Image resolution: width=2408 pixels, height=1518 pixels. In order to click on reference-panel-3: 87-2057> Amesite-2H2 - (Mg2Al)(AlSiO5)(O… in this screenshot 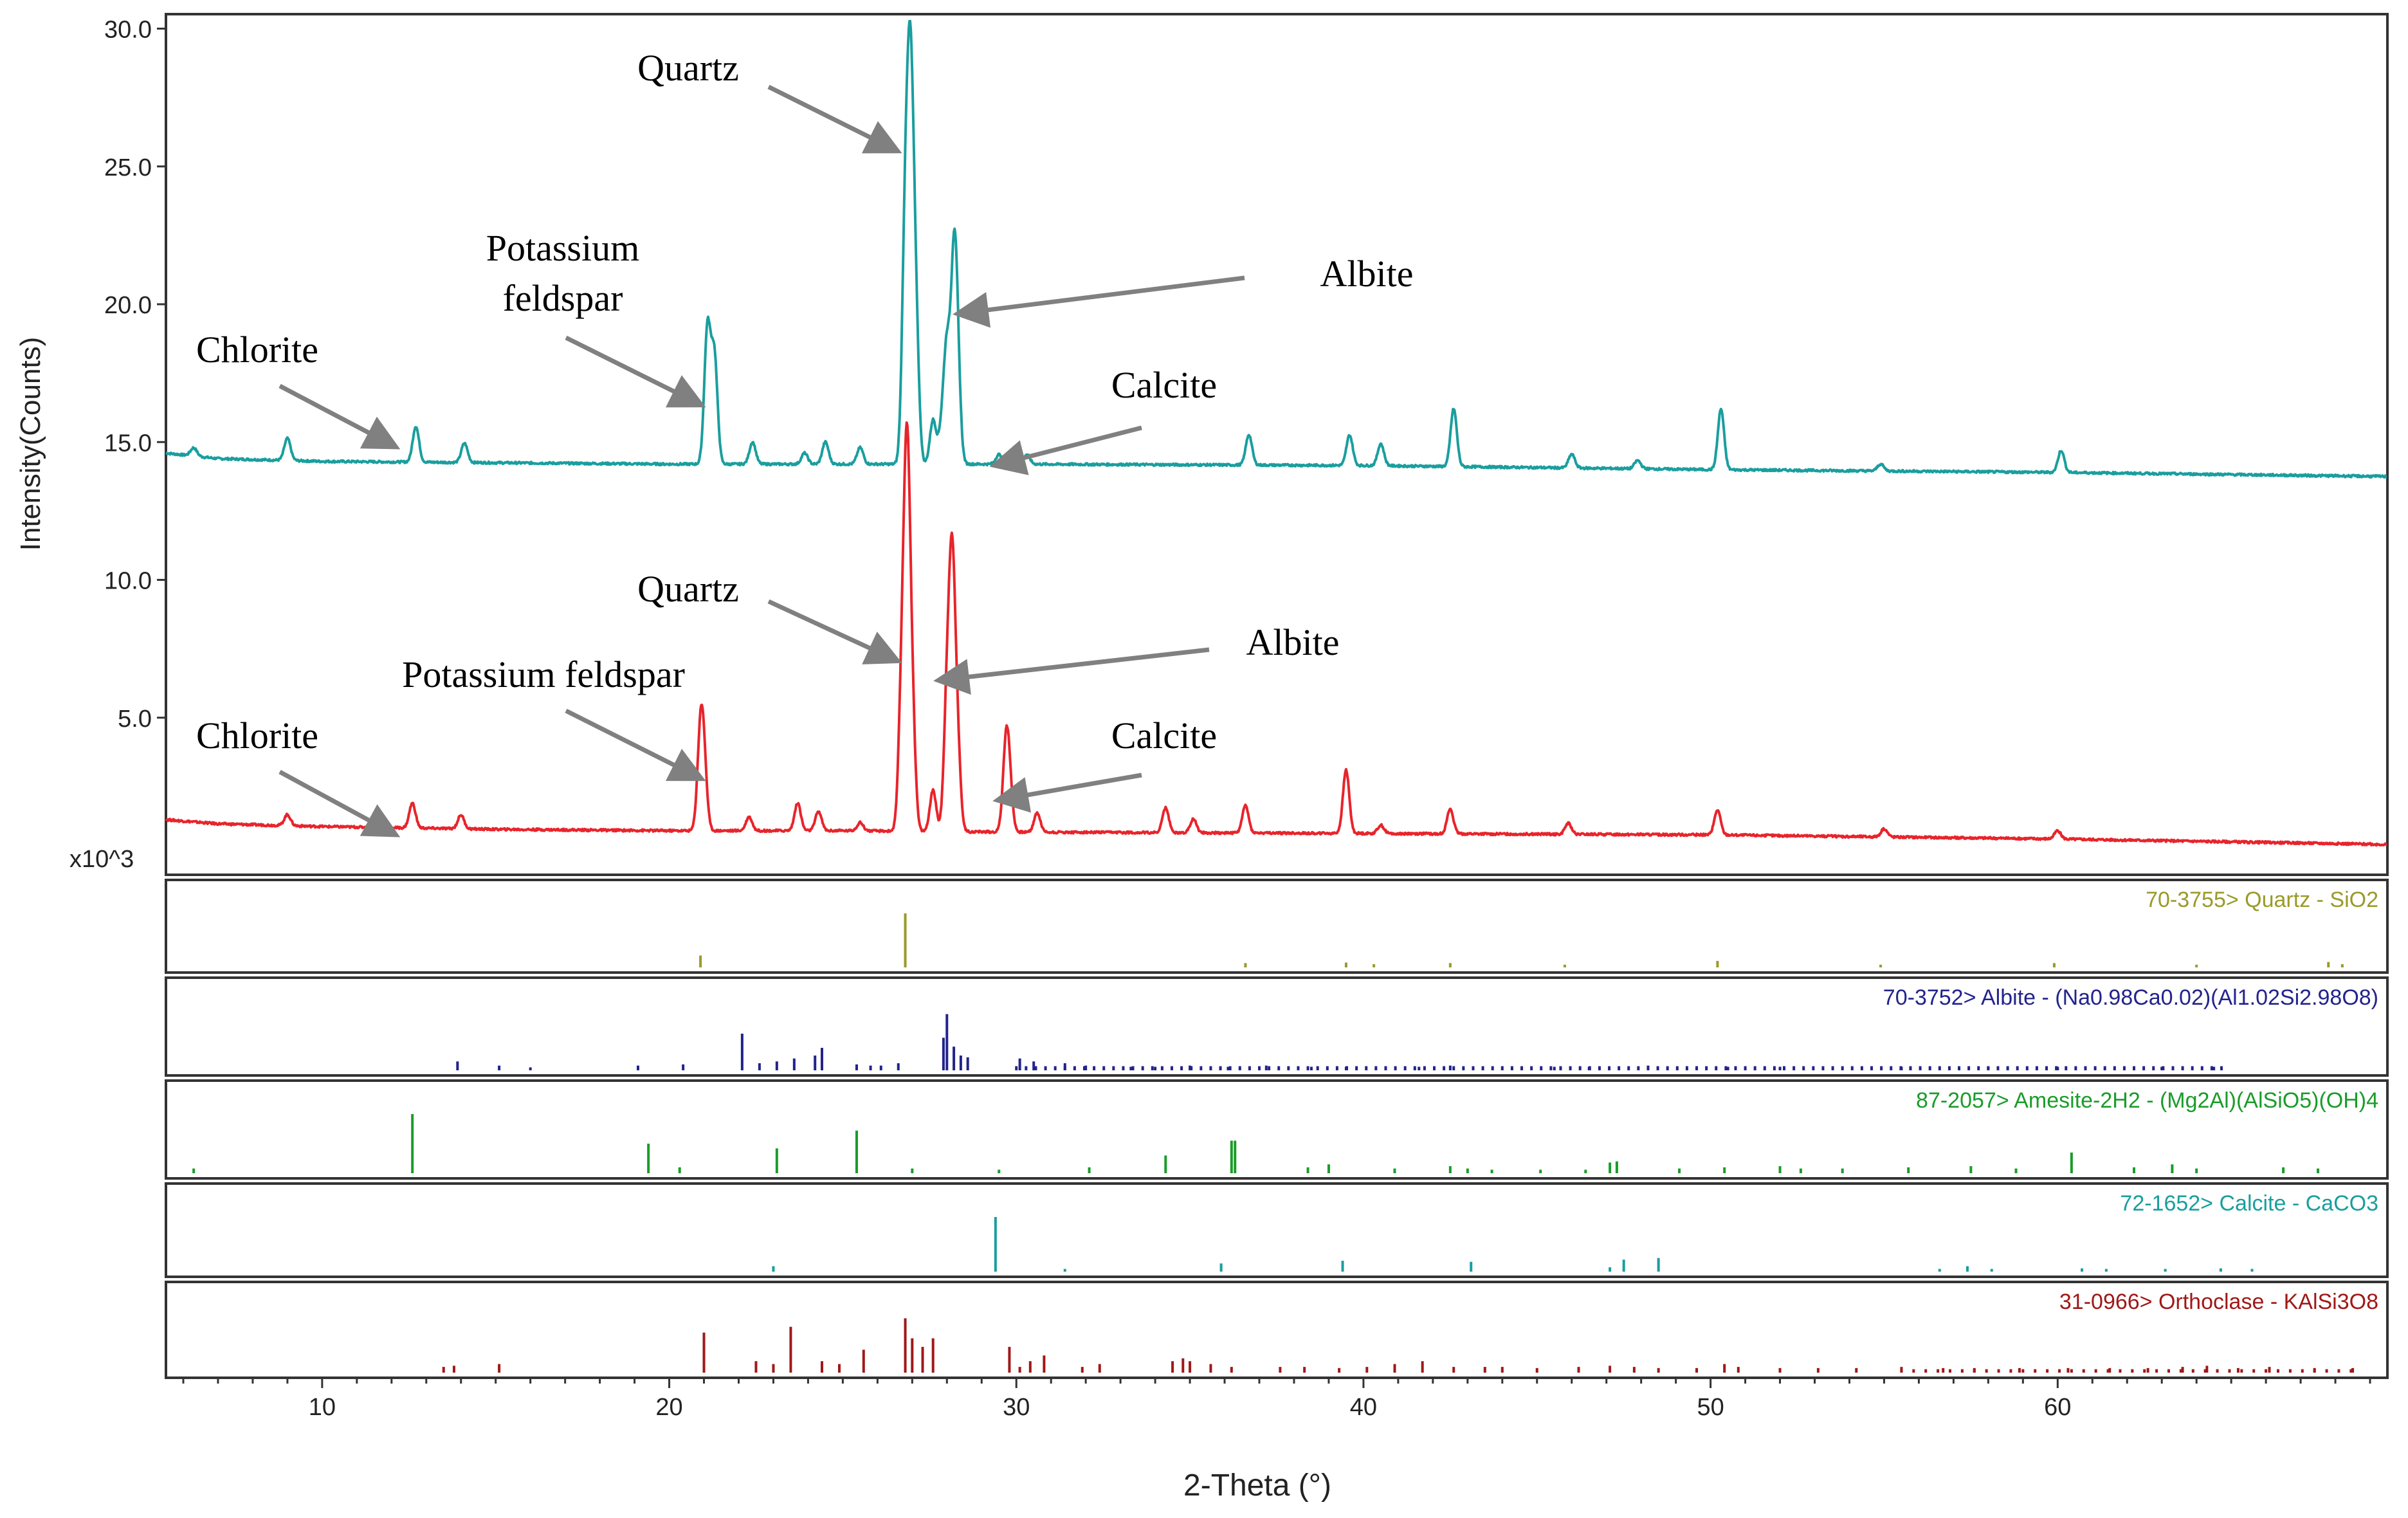, I will do `click(1277, 1129)`.